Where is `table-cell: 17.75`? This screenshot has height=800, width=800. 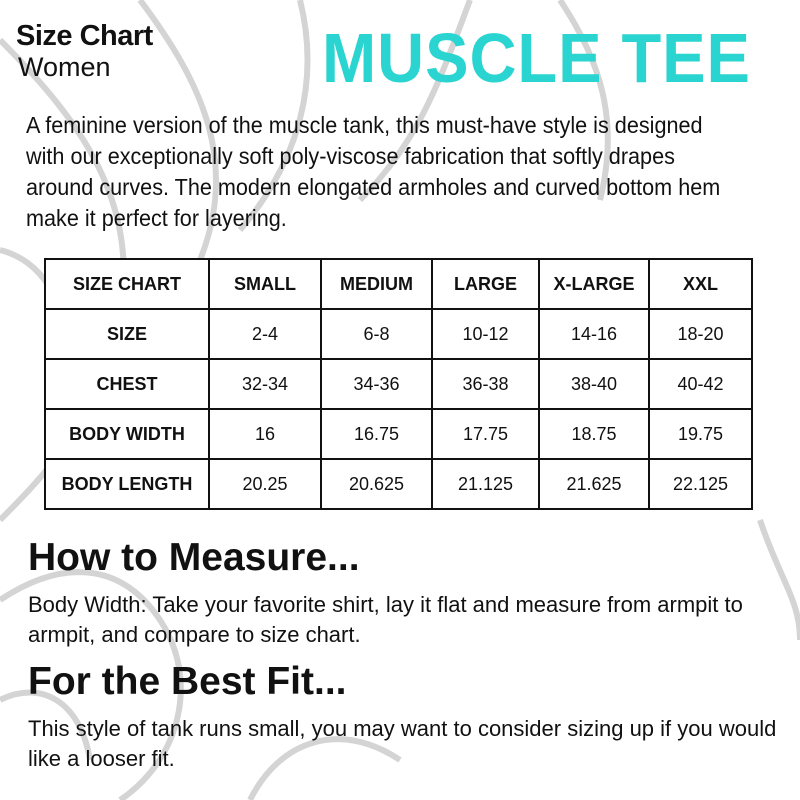 table-cell: 17.75 is located at coordinates (485, 434).